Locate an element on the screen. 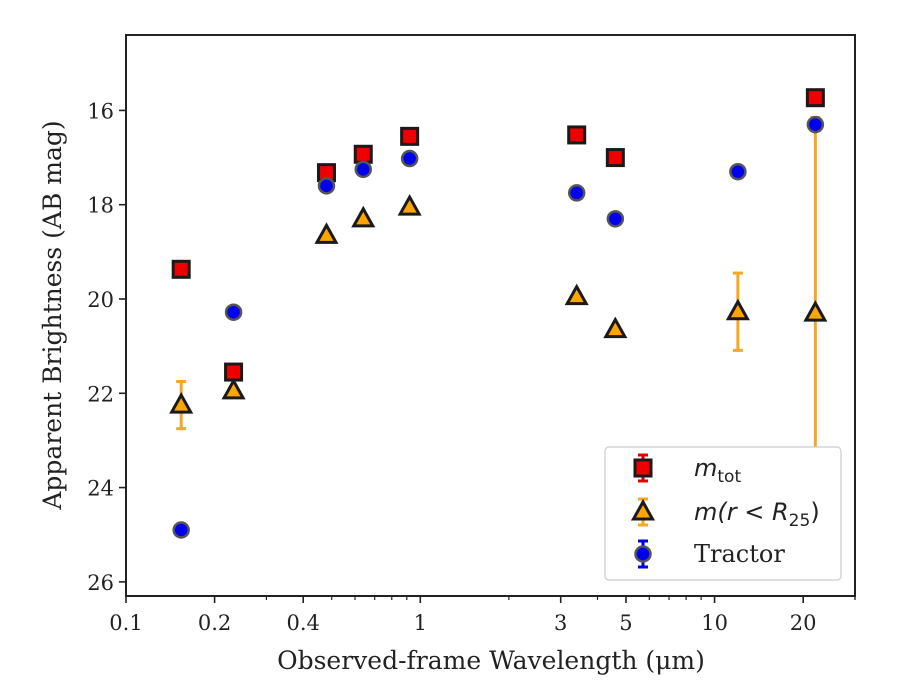  y-tick-label: 22 is located at coordinates (100, 394).